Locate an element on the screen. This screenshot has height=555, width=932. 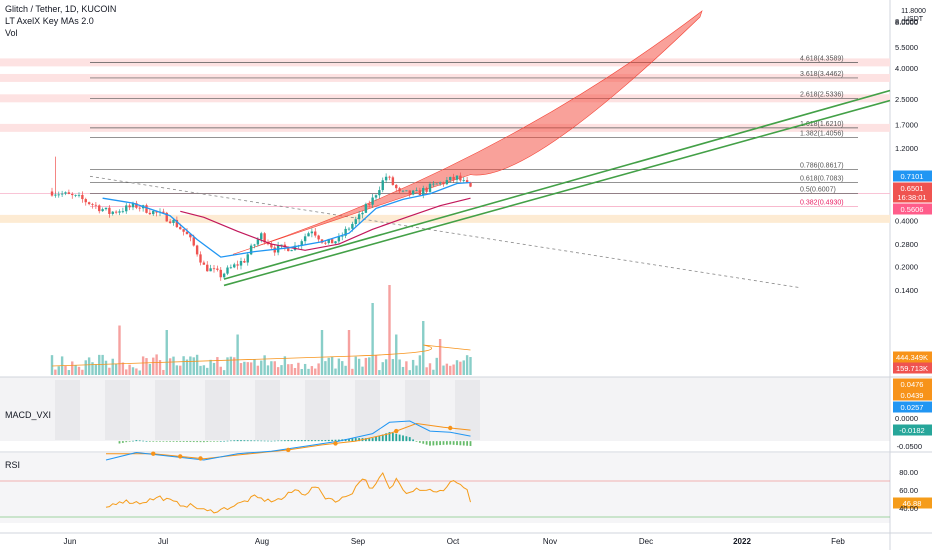
fib-level-label: 0.618(0.7083) is located at coordinates (822, 179).